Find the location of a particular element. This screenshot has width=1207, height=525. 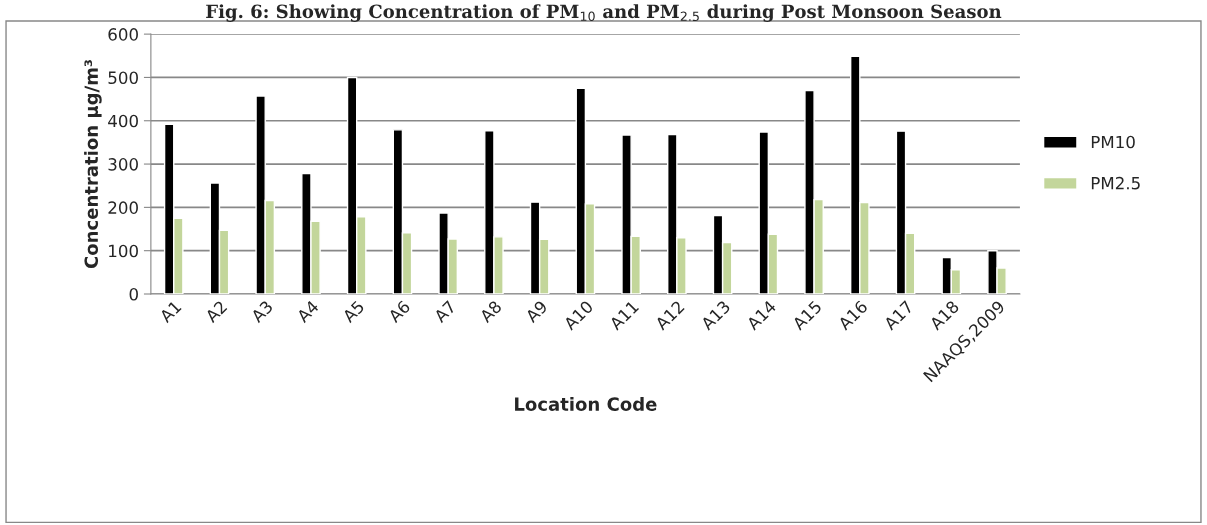

x-tick-label: A9 is located at coordinates (536, 311).